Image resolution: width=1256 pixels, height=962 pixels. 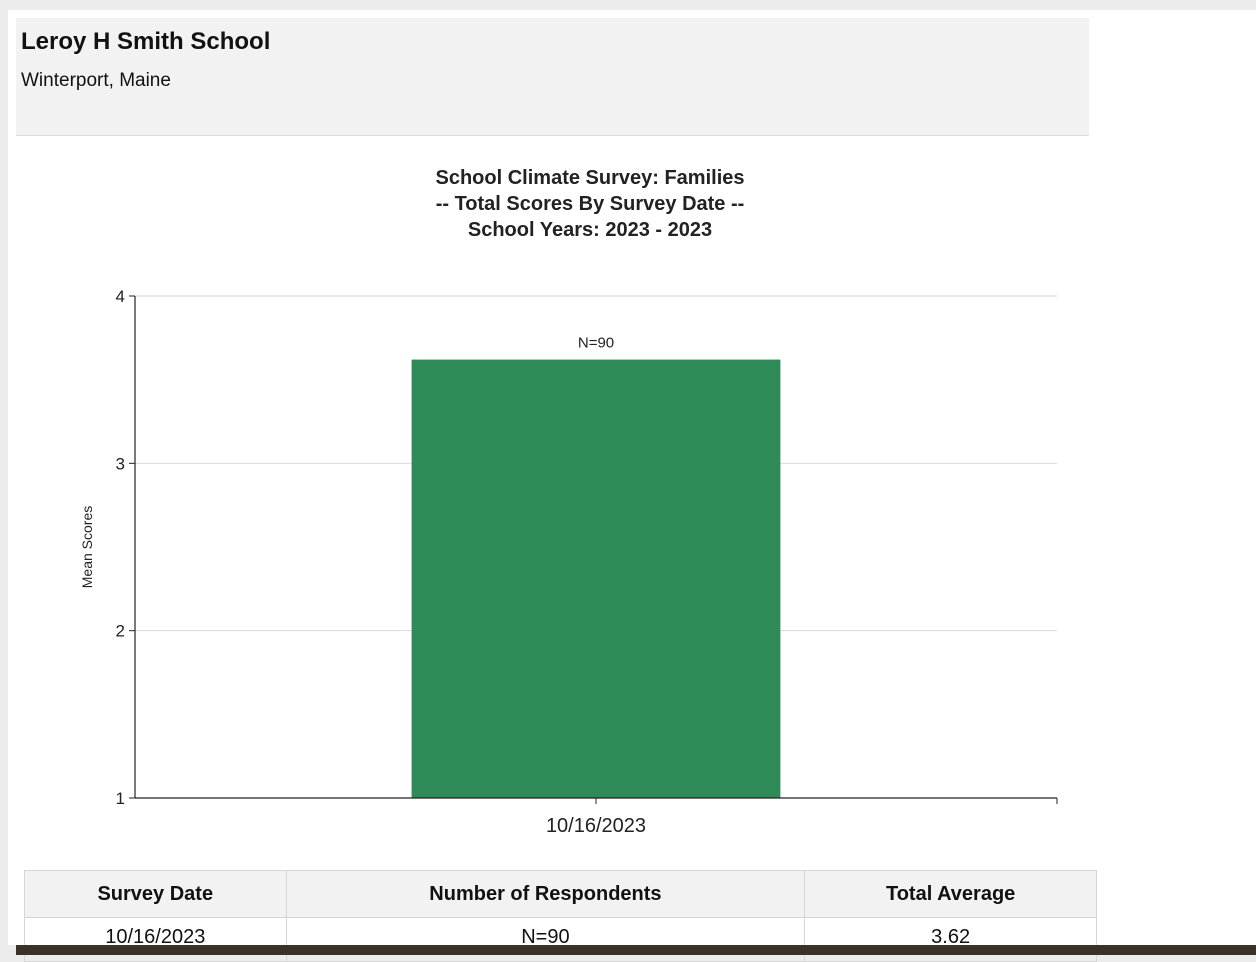 I want to click on col-header-respondents: Number of Respondents, so click(x=545, y=894).